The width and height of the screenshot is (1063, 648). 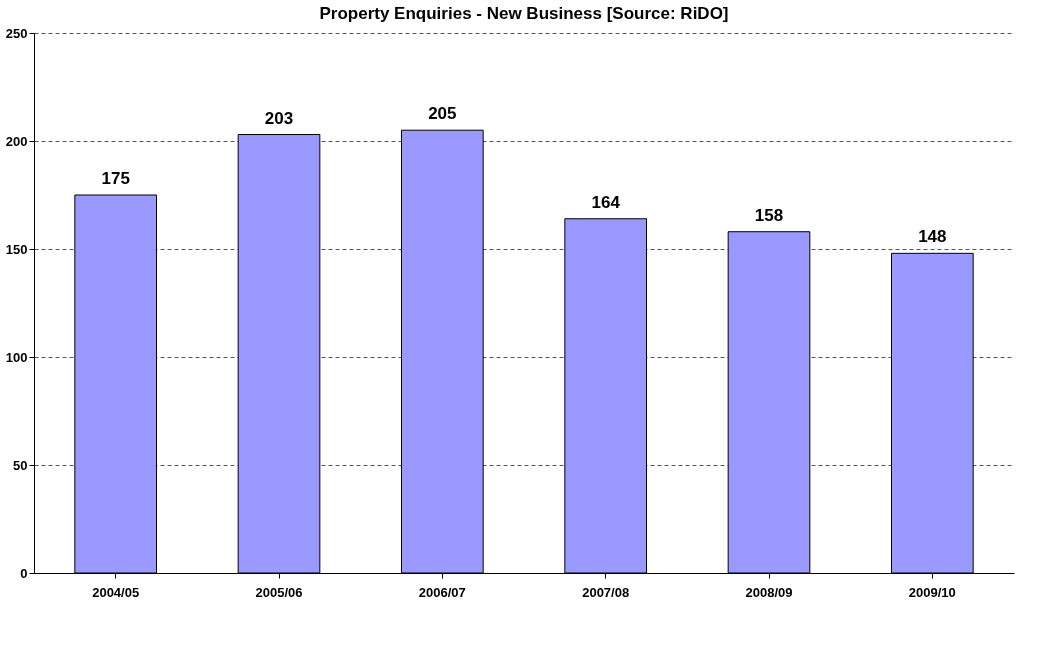 What do you see at coordinates (16, 357) in the screenshot?
I see `y-tick-label: 100` at bounding box center [16, 357].